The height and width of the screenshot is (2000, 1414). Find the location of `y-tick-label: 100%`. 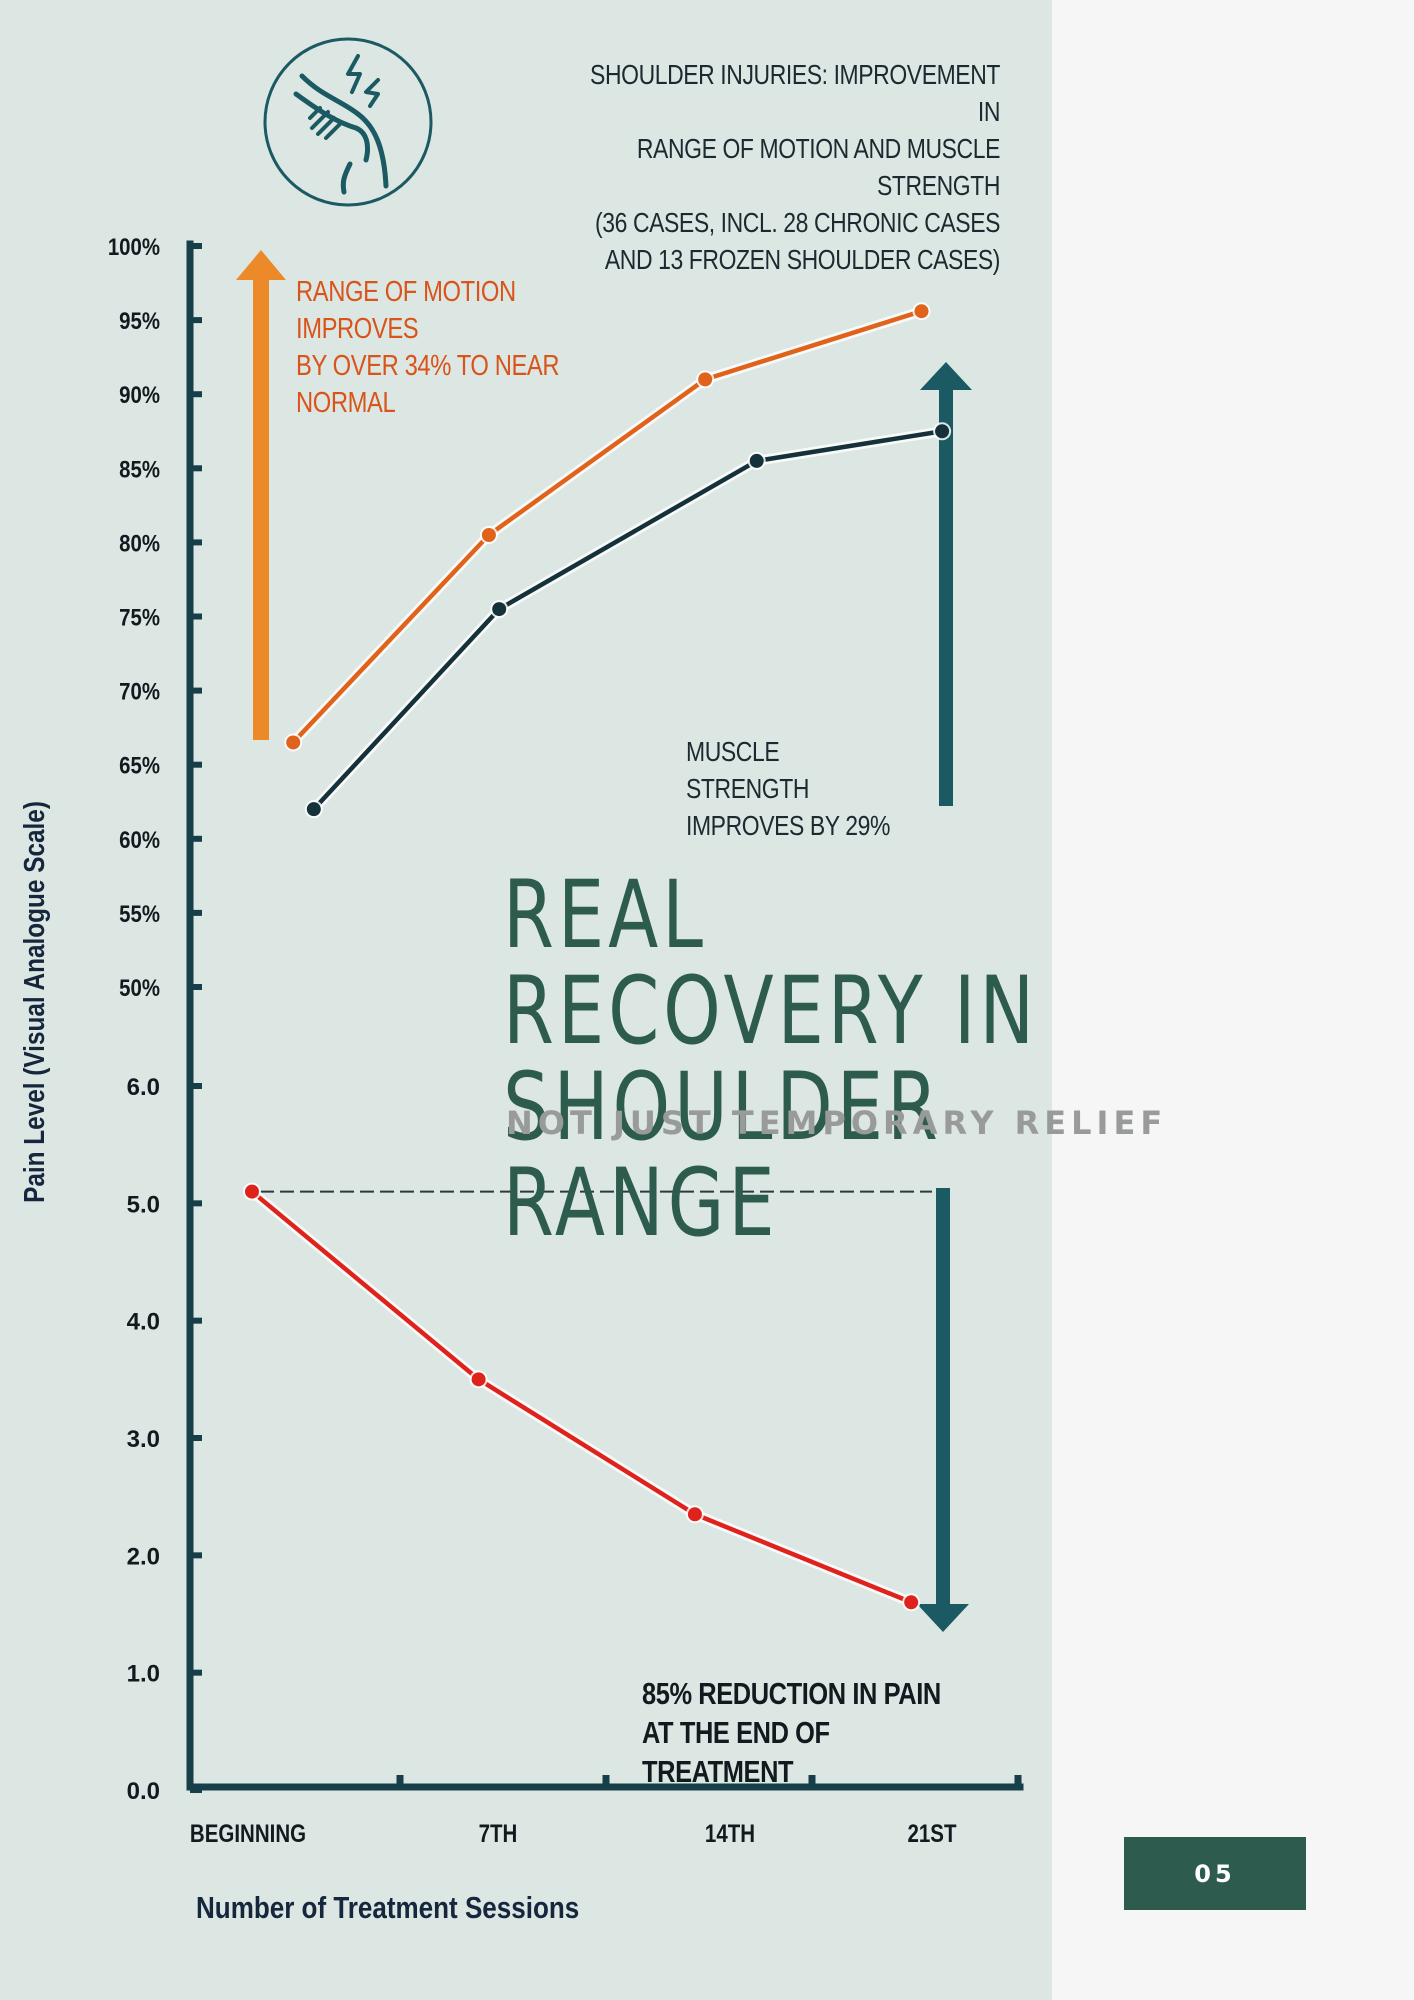

y-tick-label: 100% is located at coordinates (134, 246).